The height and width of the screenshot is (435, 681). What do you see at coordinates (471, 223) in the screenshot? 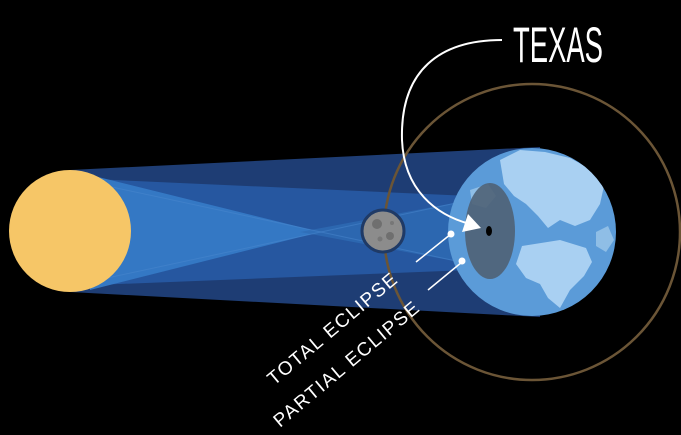
I see `arrow-head` at bounding box center [471, 223].